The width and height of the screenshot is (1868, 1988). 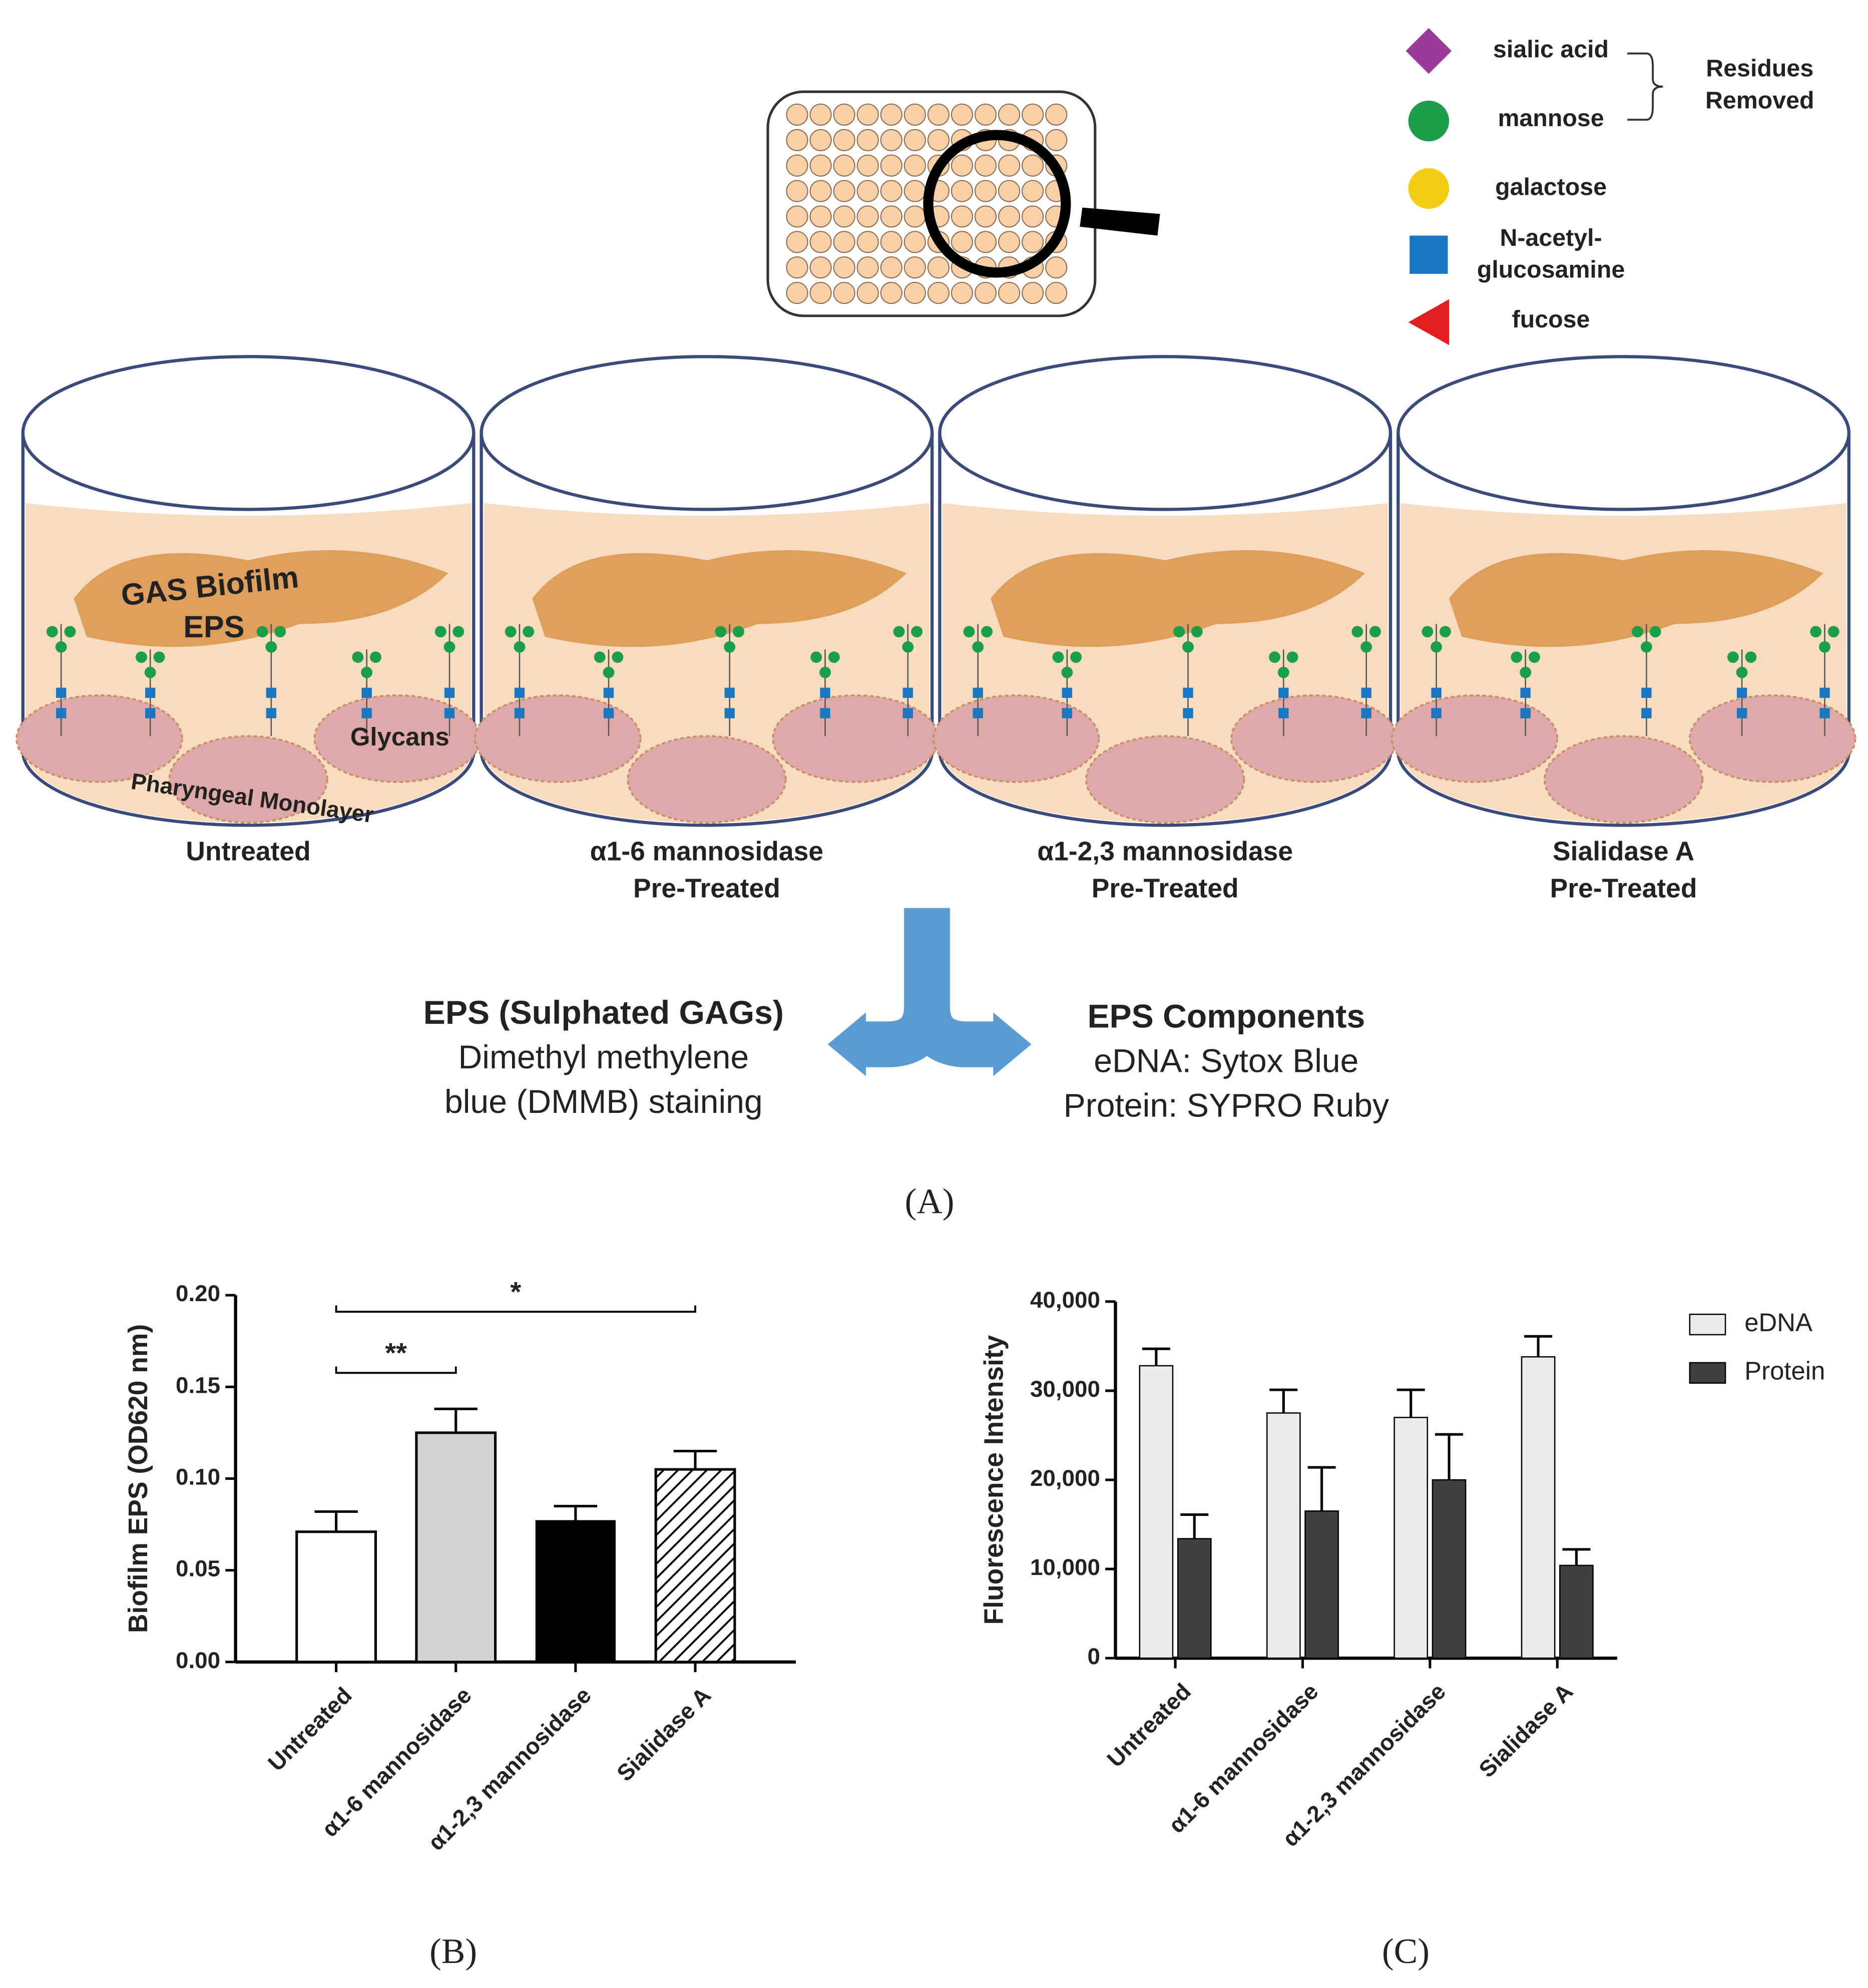 I want to click on y-axis-label: Fluorescence Intensity, so click(x=994, y=1480).